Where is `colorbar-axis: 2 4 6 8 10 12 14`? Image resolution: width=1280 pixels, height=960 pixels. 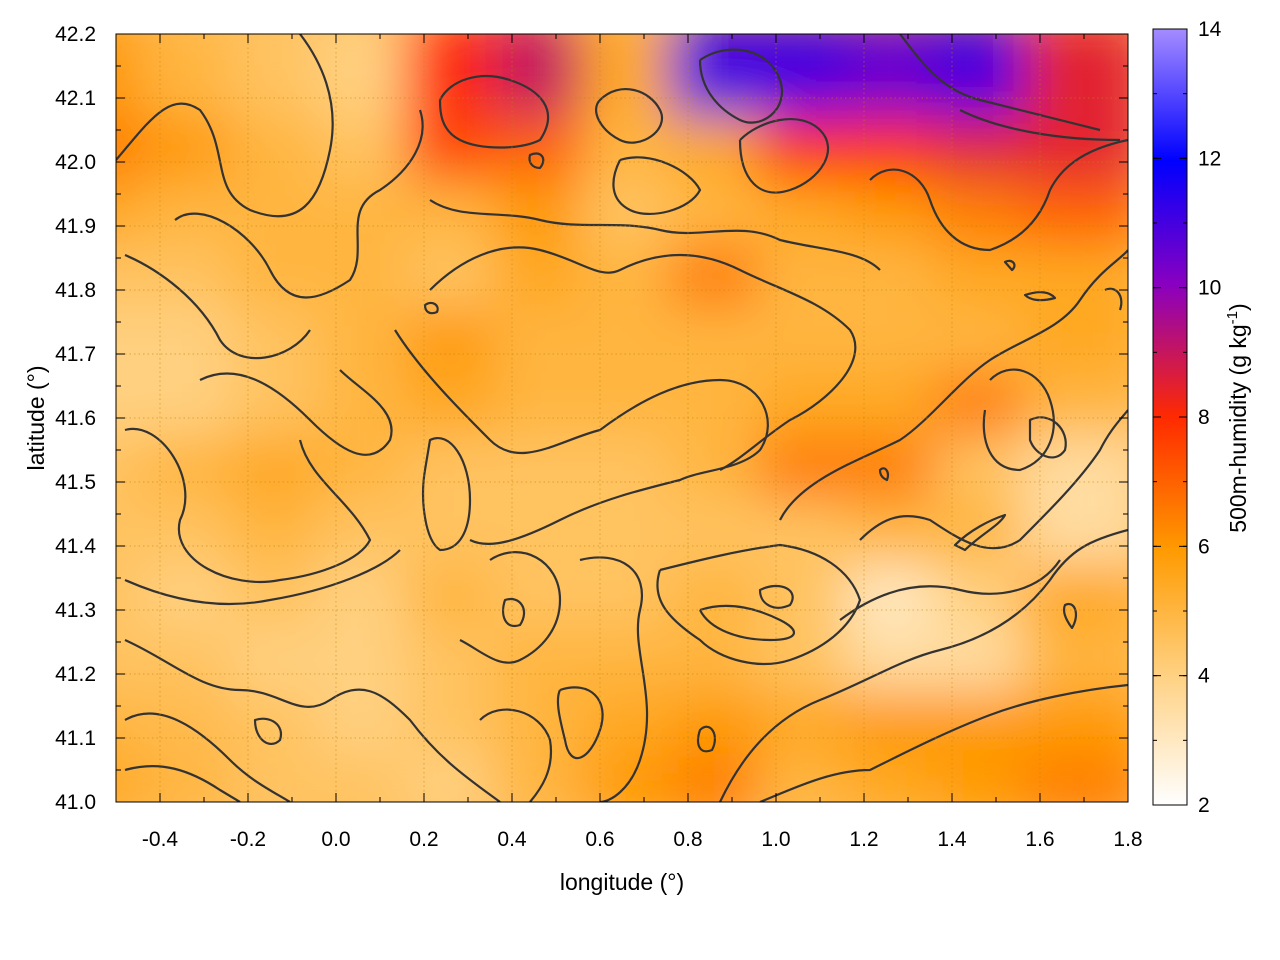
colorbar-axis: 2 4 6 8 10 12 14 is located at coordinates (1187, 417).